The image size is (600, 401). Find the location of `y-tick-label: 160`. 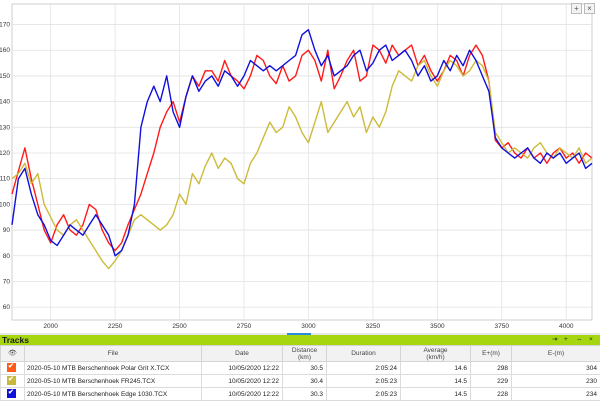

y-tick-label: 160 is located at coordinates (5, 50).